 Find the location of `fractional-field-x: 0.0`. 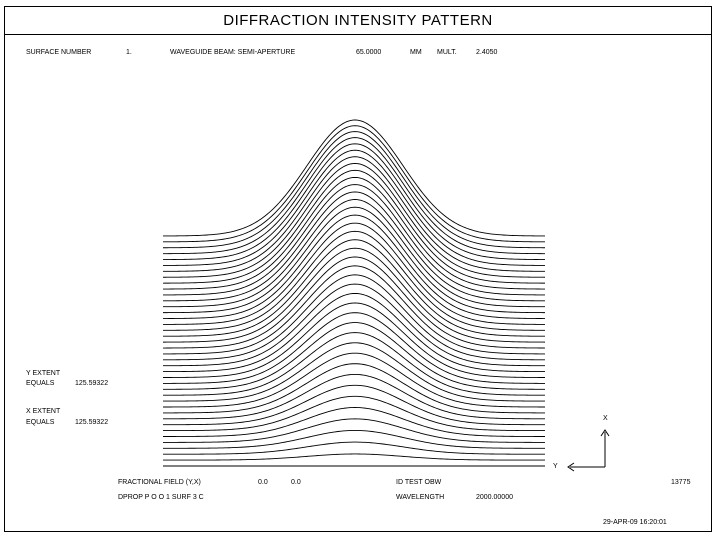

fractional-field-x: 0.0 is located at coordinates (296, 482).